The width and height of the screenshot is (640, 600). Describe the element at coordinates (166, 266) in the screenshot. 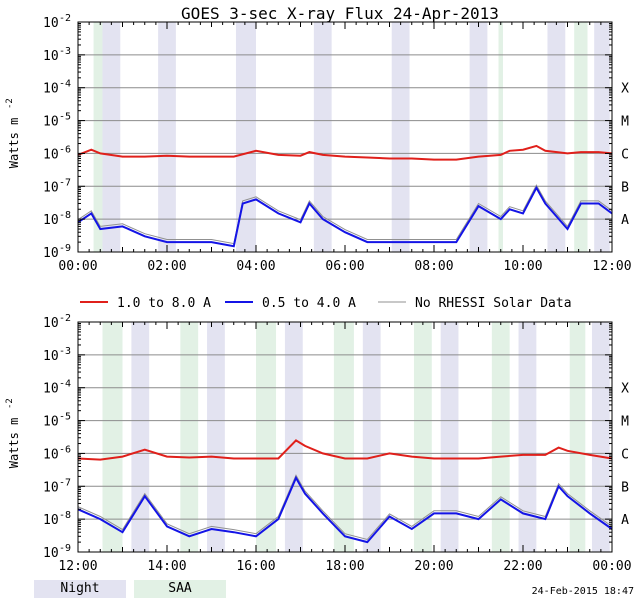

I see `x-tick-label: 02:00` at that location.